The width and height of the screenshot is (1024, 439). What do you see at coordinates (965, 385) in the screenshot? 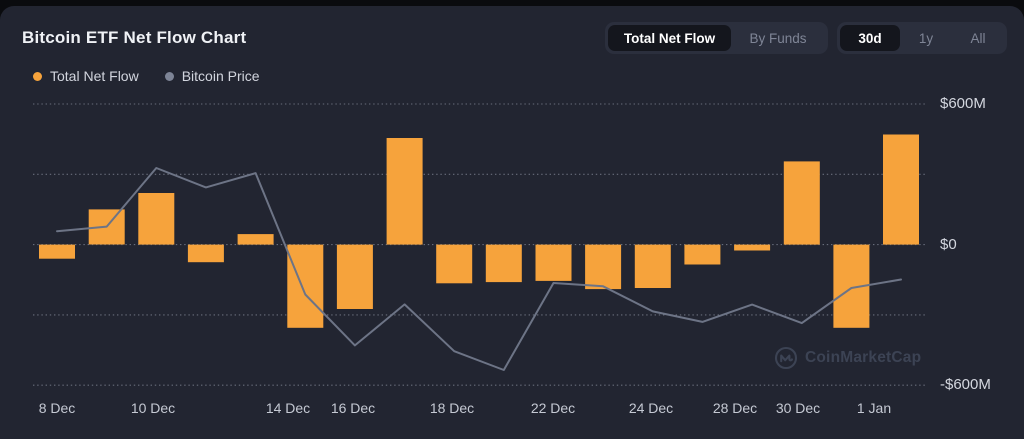
I see `y-axis-label: -$600M` at bounding box center [965, 385].